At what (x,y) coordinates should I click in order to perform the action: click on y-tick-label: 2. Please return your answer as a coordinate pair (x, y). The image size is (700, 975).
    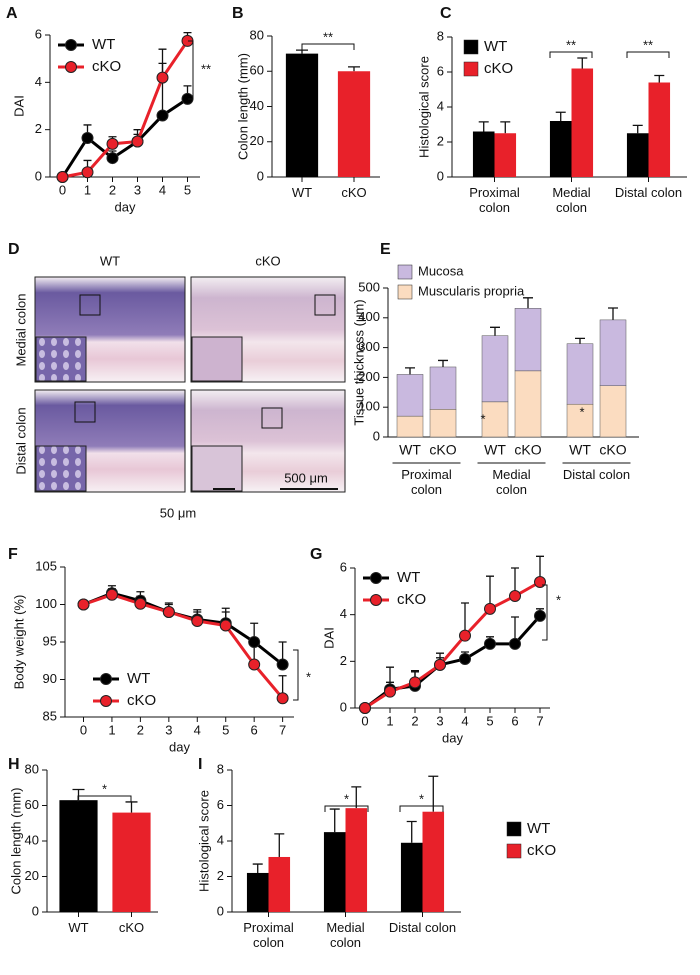
    Looking at the image, I should click on (440, 140).